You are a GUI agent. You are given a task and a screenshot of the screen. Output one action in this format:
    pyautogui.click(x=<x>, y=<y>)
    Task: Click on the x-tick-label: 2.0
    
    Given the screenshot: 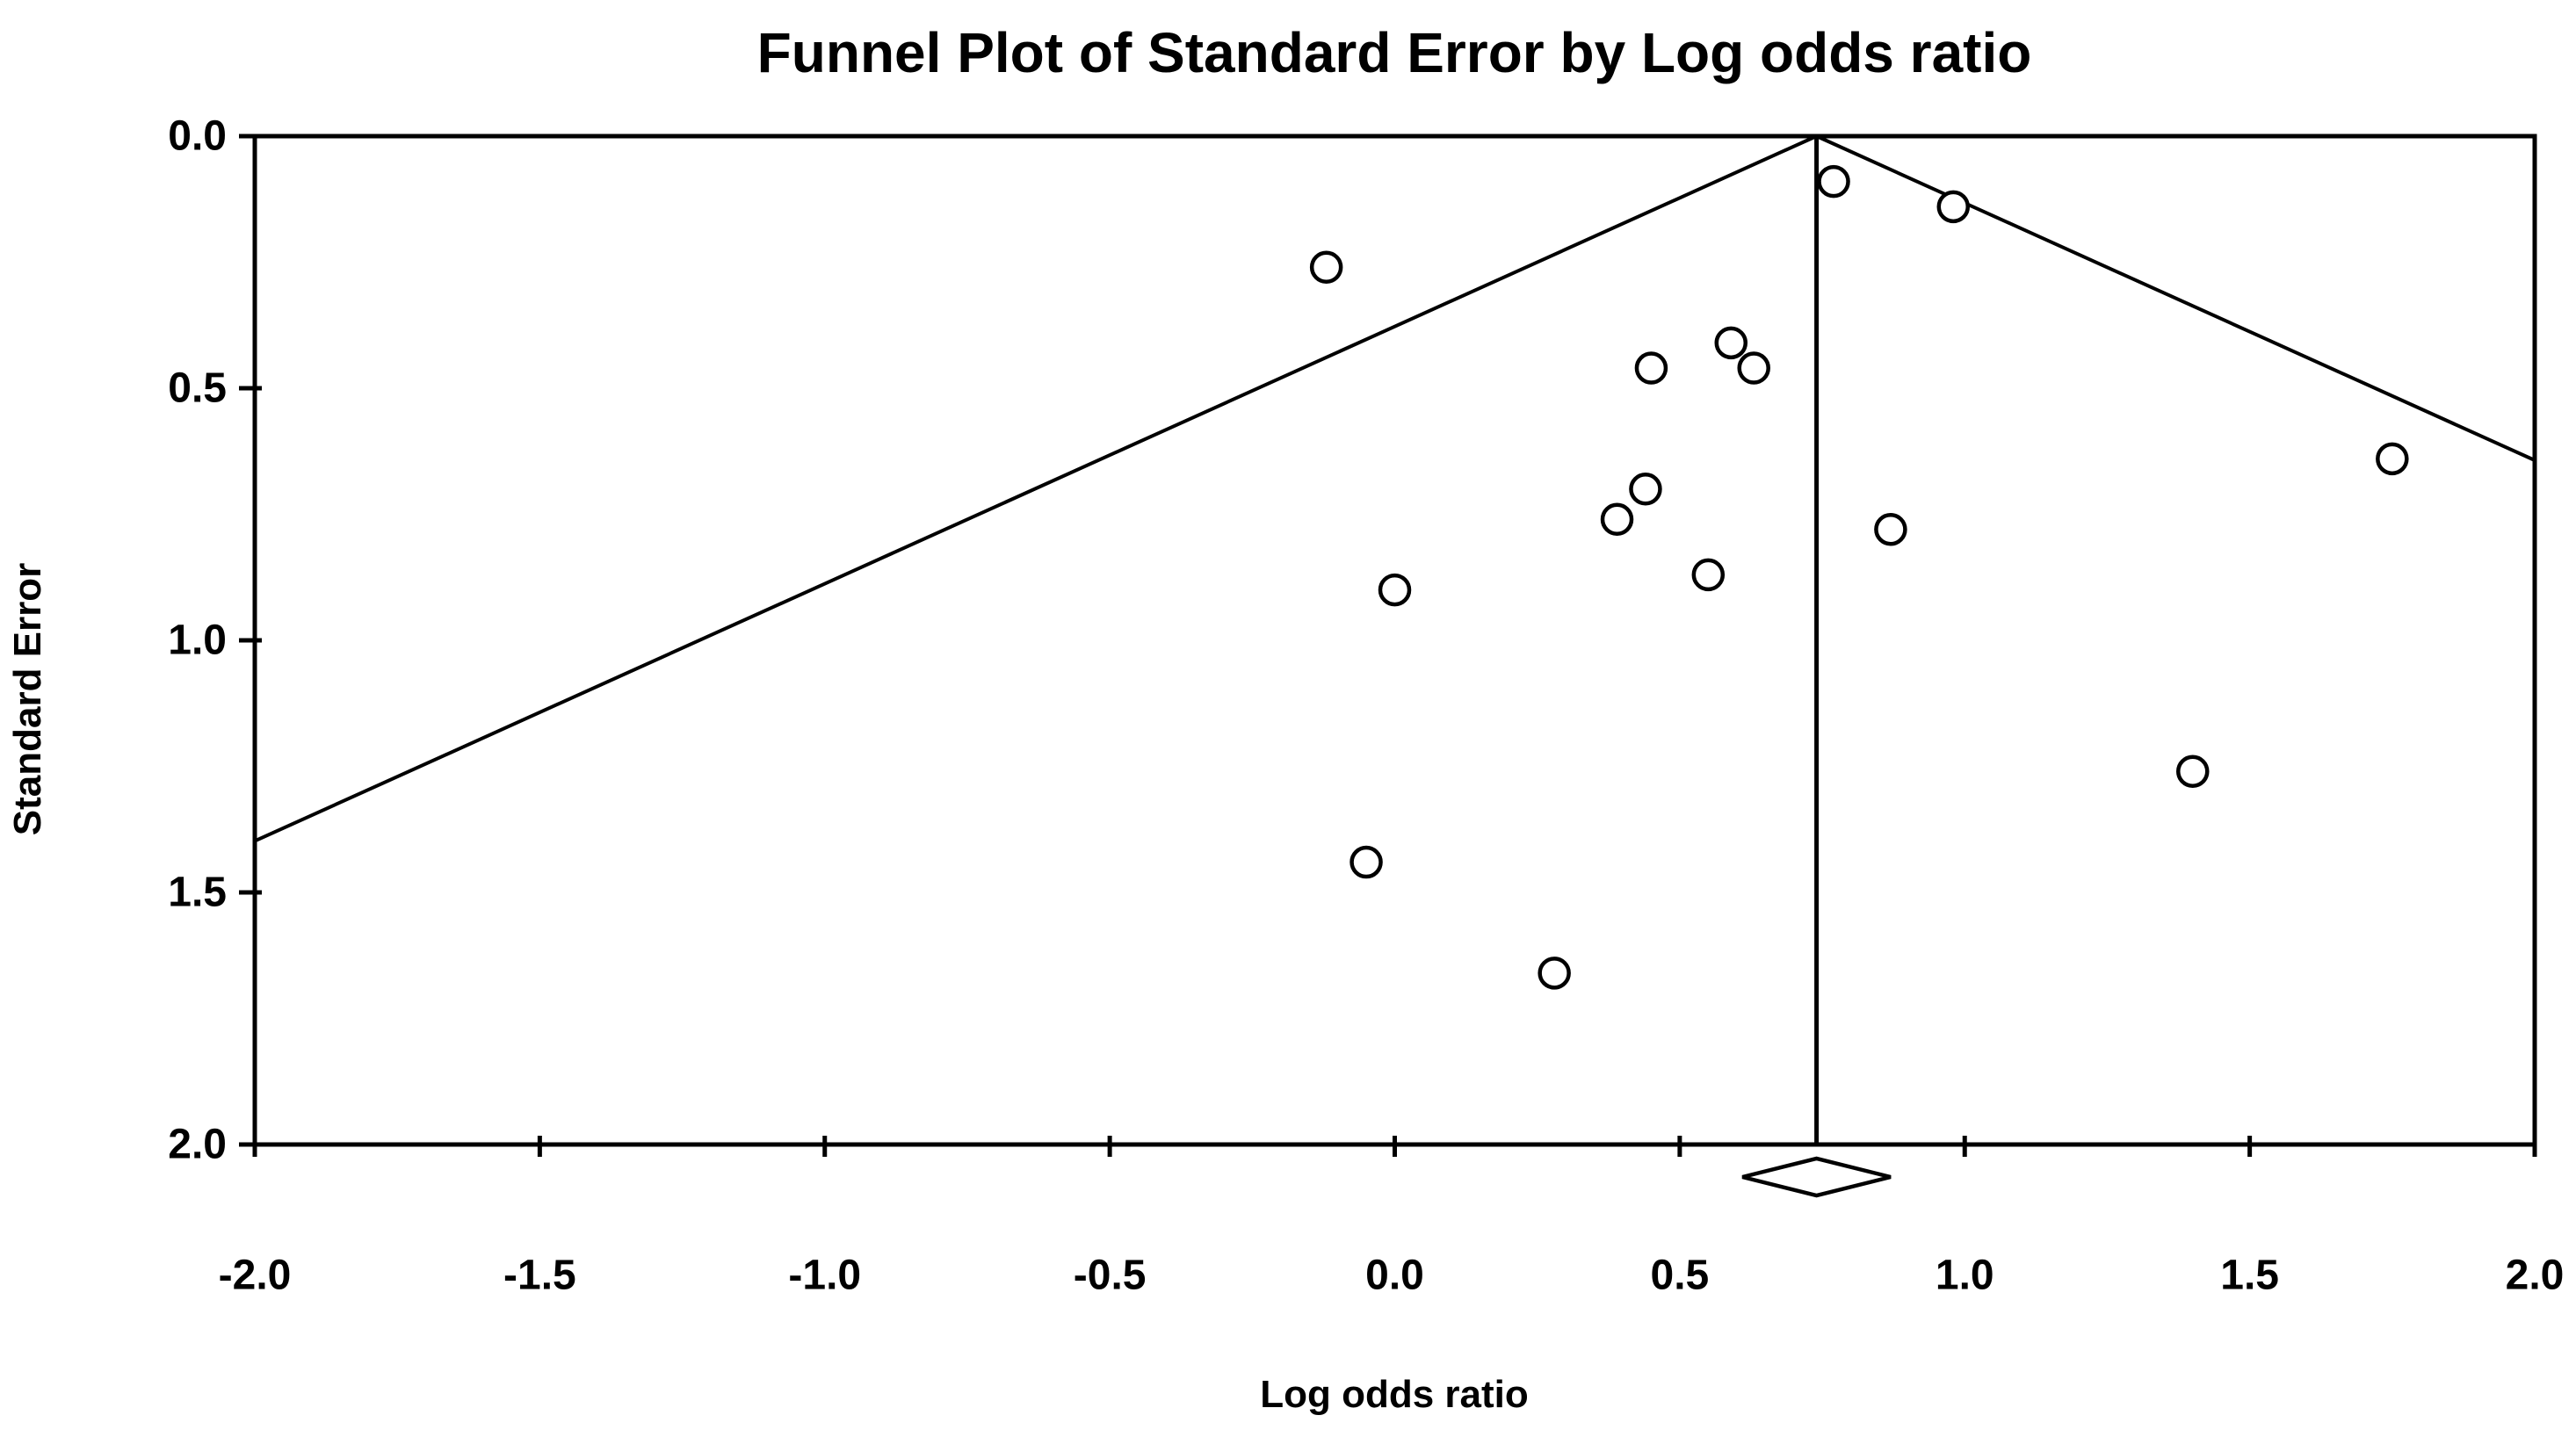 What is the action you would take?
    pyautogui.click(x=2535, y=1276)
    